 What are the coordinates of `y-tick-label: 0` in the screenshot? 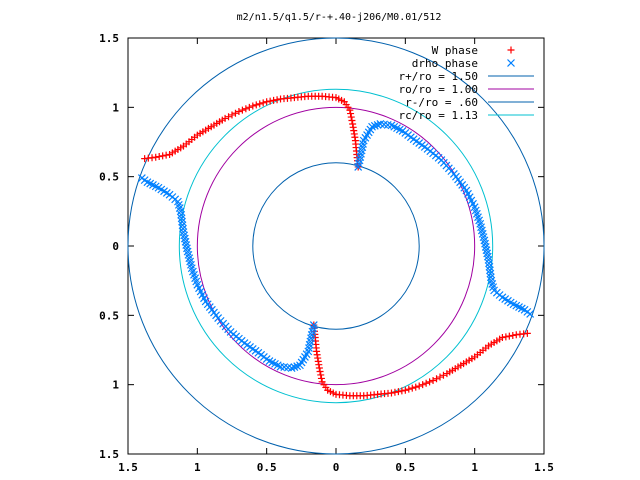 It's located at (115, 246).